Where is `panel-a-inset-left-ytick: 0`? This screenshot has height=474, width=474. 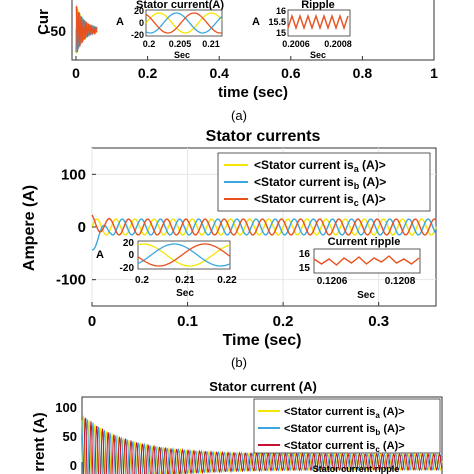 panel-a-inset-left-ytick: 0 is located at coordinates (141, 23).